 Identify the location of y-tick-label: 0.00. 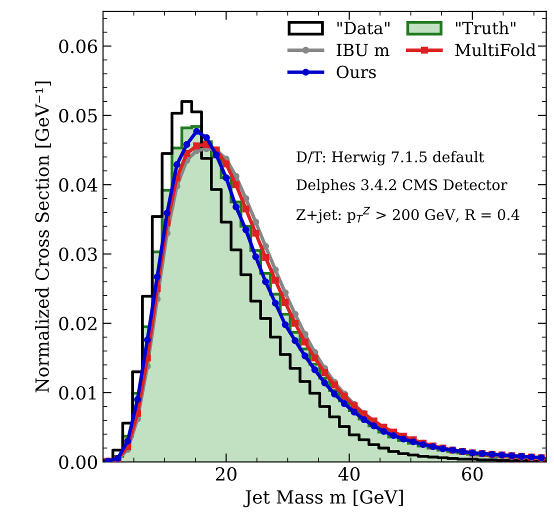
(78, 462).